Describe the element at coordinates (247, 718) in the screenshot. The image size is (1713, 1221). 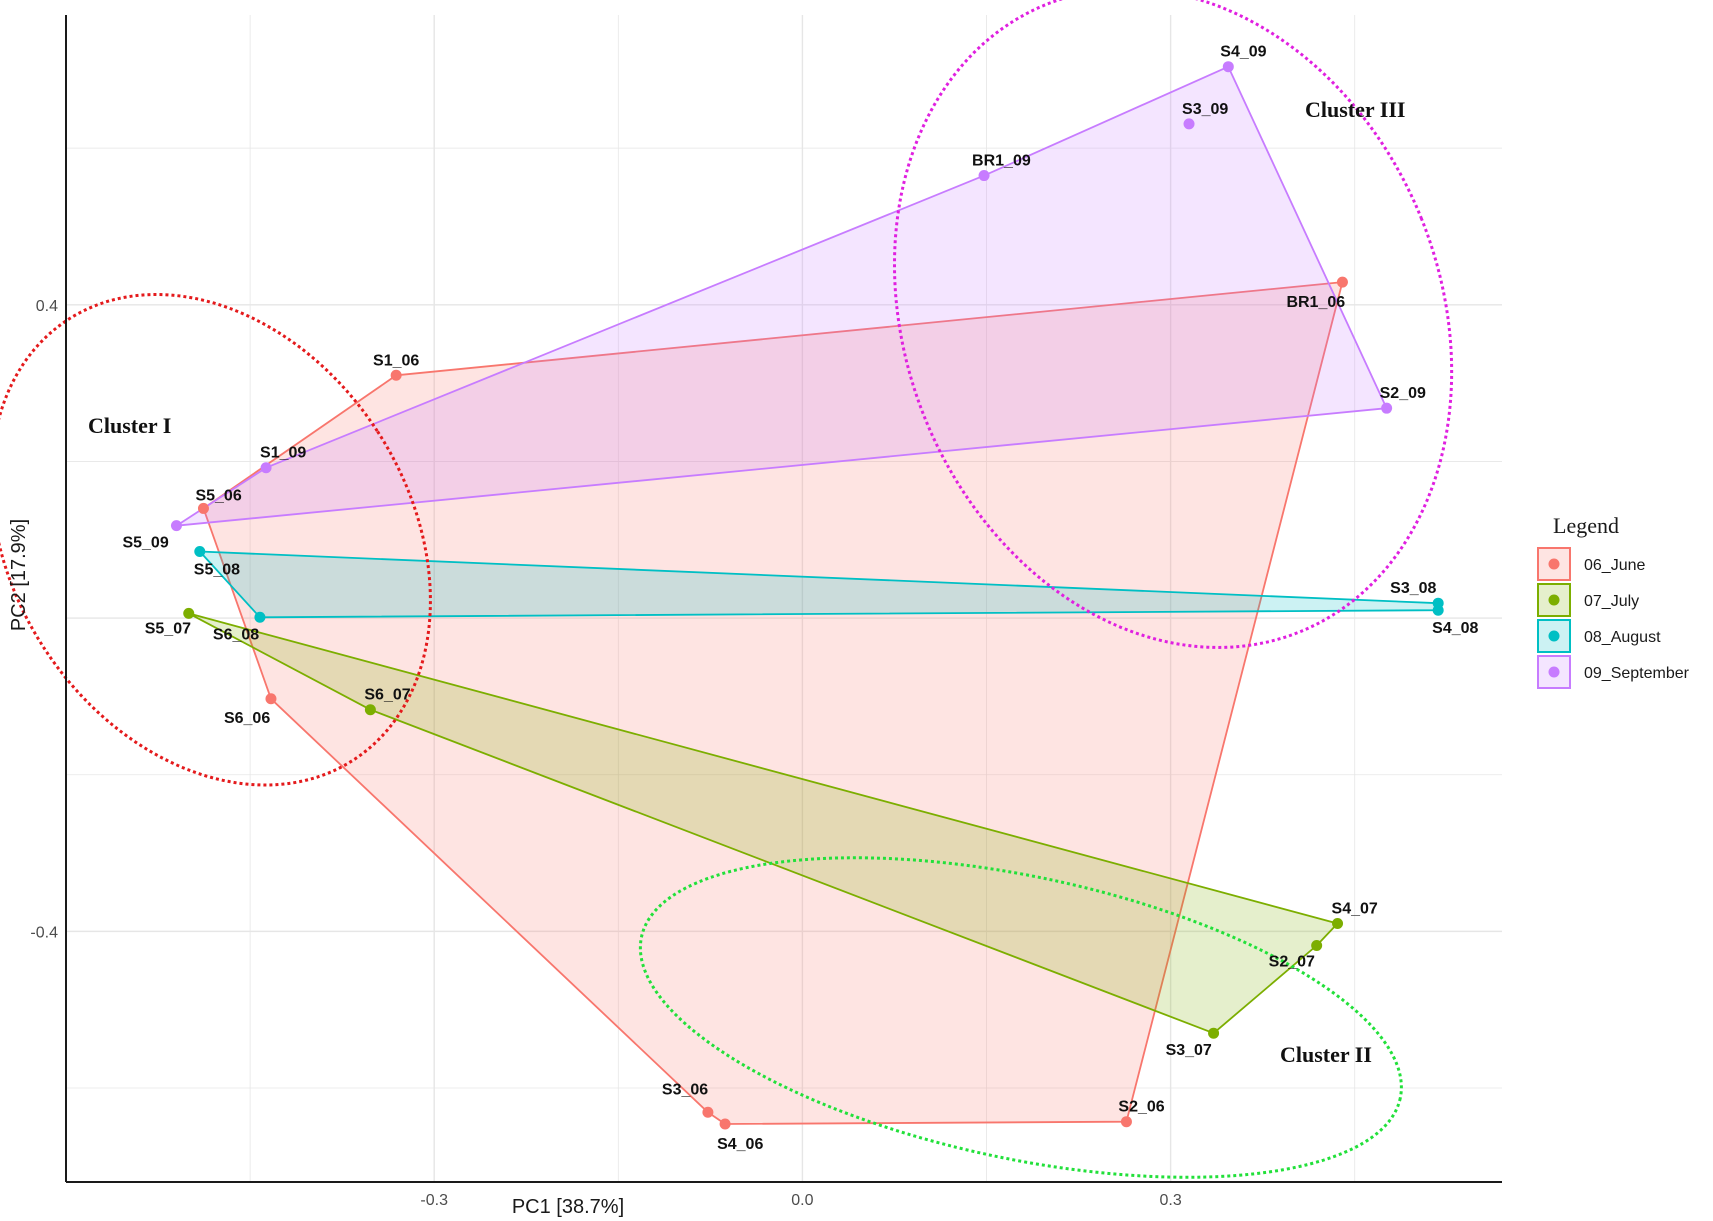
I see `label-S6_06: S6_06` at that location.